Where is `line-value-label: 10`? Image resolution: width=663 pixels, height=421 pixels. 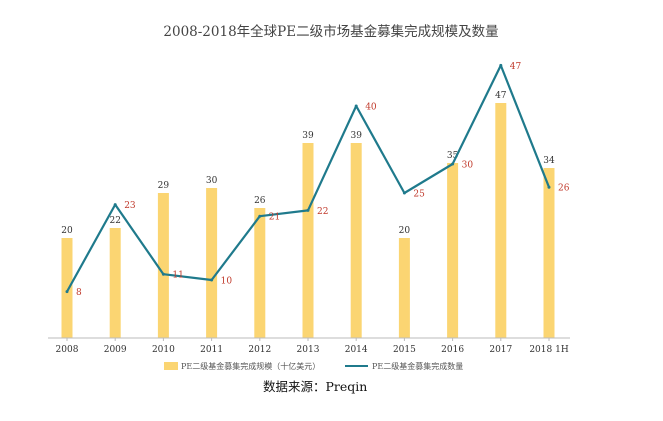 line-value-label: 10 is located at coordinates (227, 282).